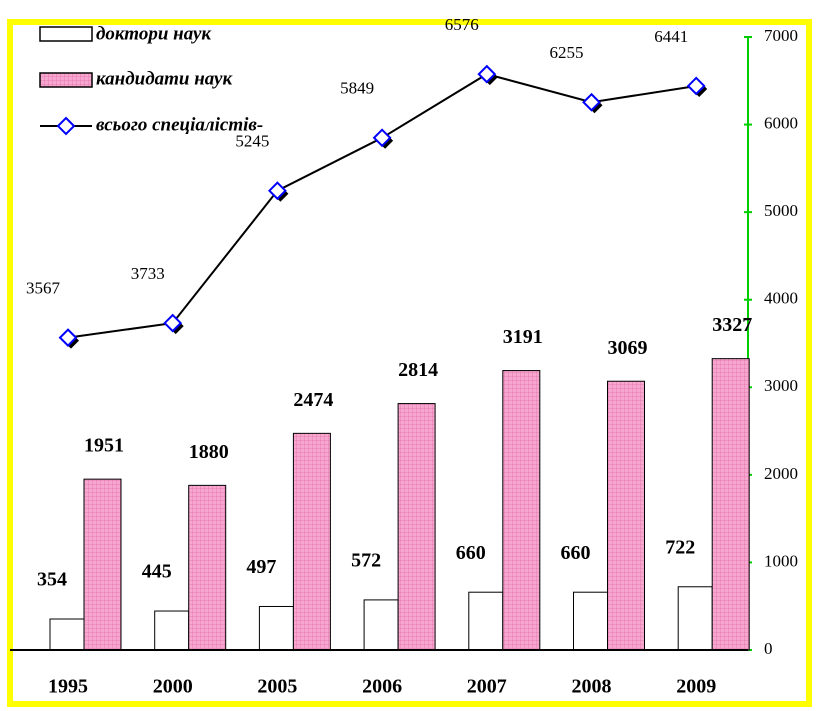 The width and height of the screenshot is (817, 711). I want to click on legend-marker, so click(66, 126).